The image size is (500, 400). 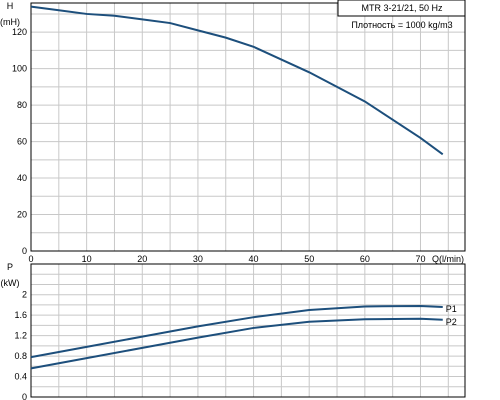 What do you see at coordinates (10, 6) in the screenshot?
I see `y-axis-label: H` at bounding box center [10, 6].